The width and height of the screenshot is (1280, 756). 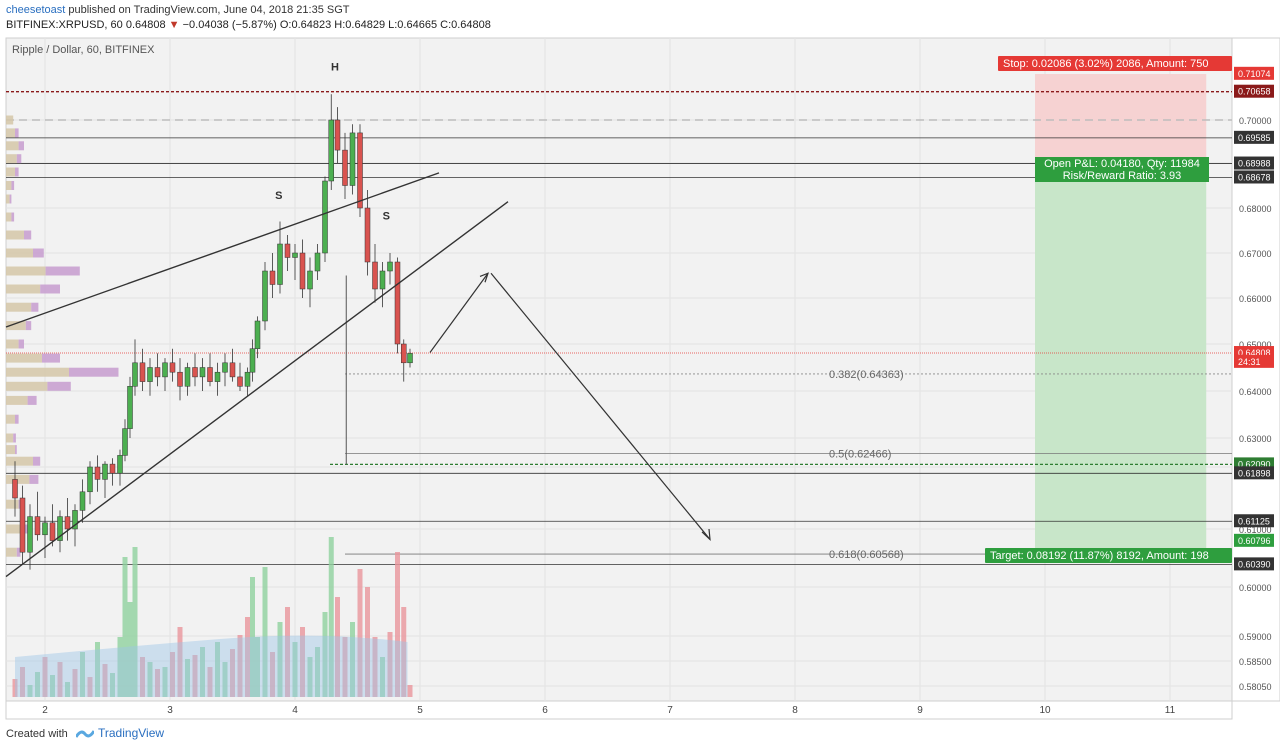 I want to click on volume-ma-area, so click(x=211, y=666).